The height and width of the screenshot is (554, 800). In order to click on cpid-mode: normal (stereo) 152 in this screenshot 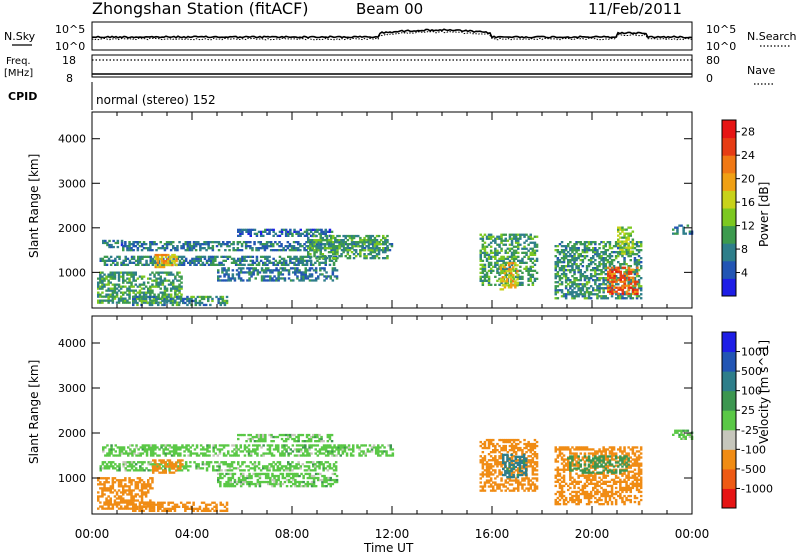, I will do `click(156, 100)`.